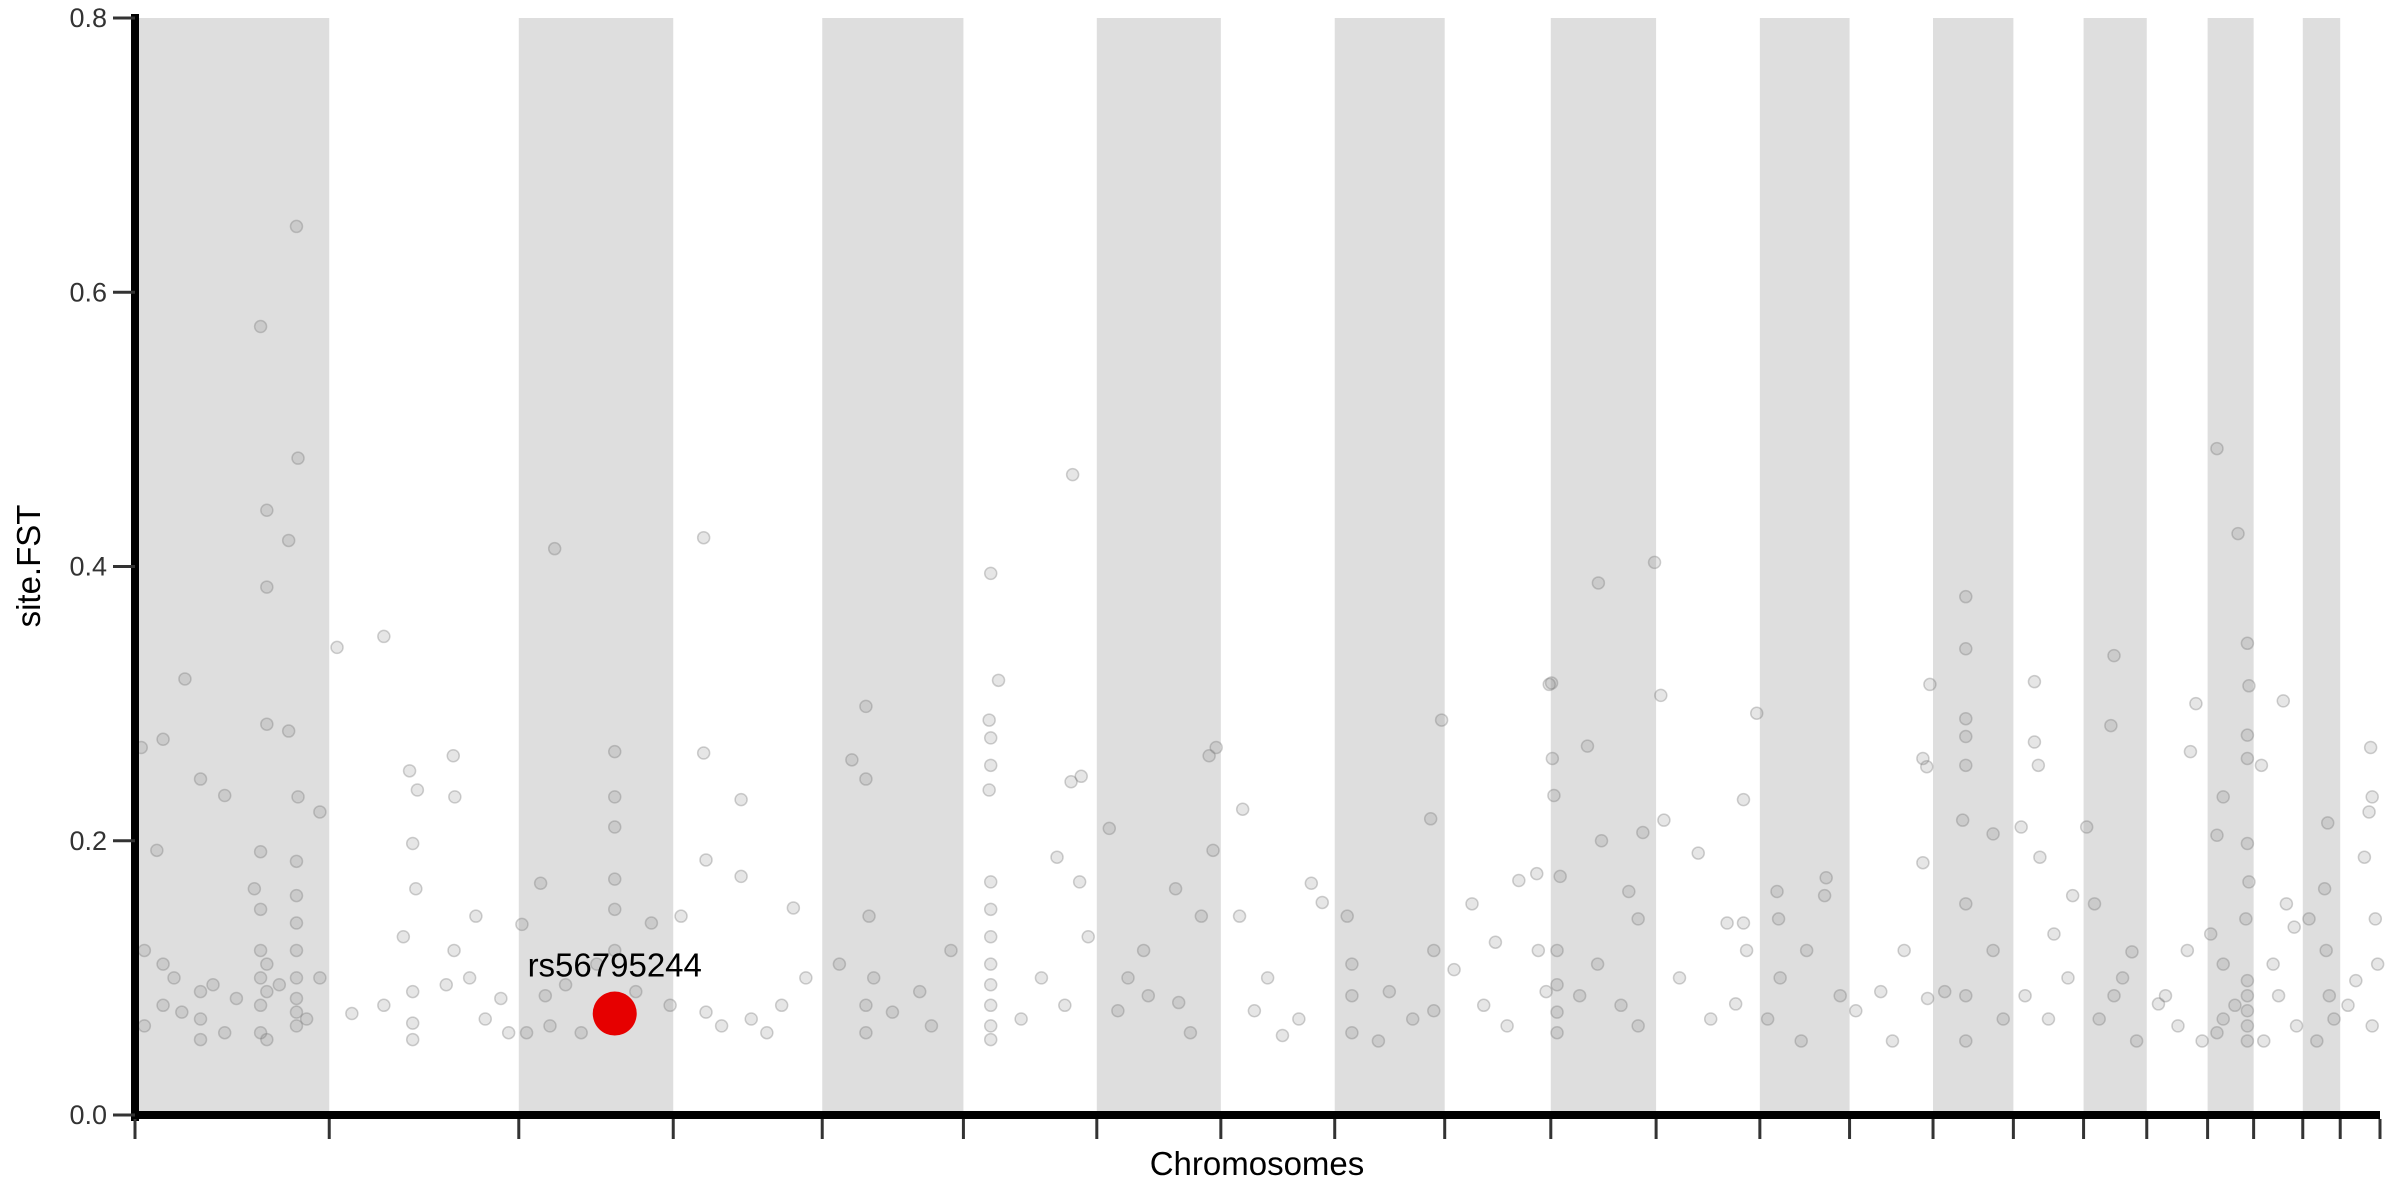 This screenshot has width=2400, height=1200. Describe the element at coordinates (614, 1013) in the screenshot. I see `highlighted-snp-point` at that location.